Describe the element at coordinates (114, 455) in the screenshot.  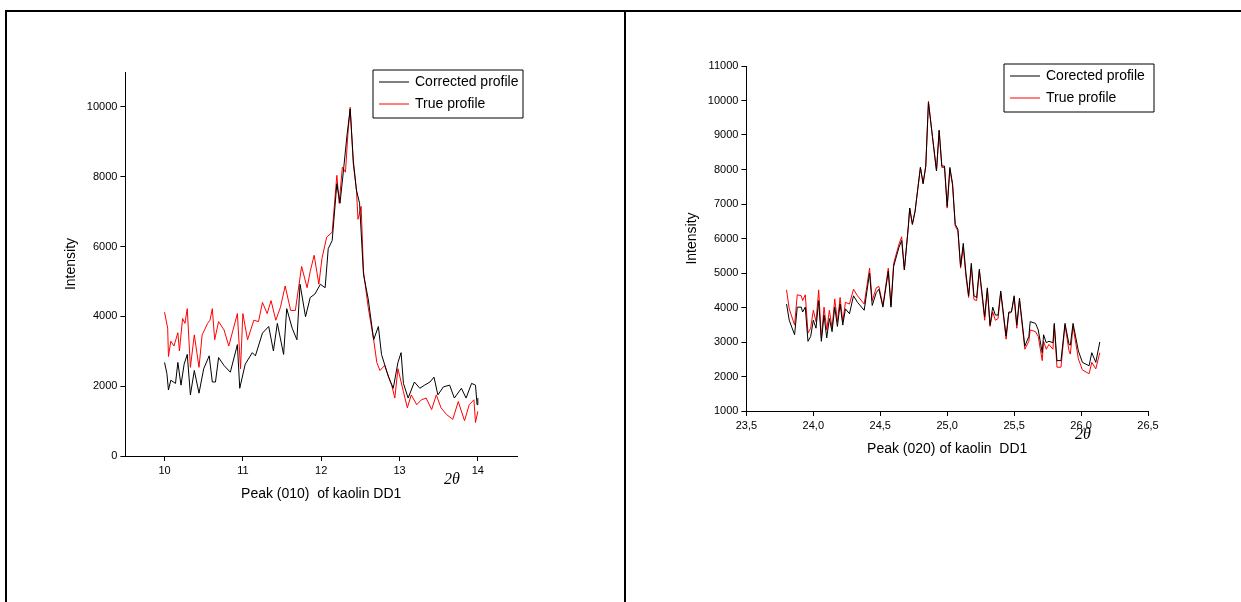
I see `y-tick-label: 0` at that location.